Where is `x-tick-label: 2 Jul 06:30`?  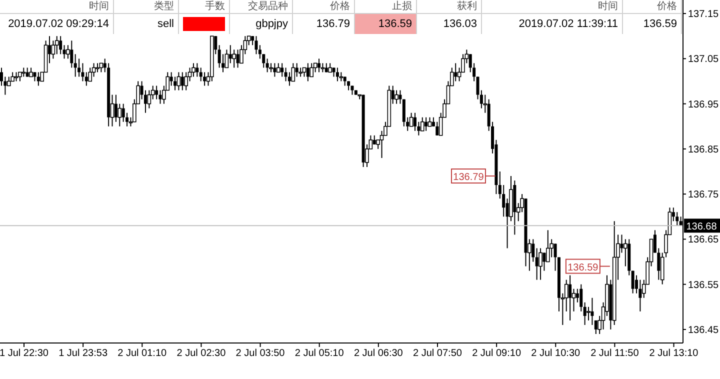
x-tick-label: 2 Jul 06:30 is located at coordinates (379, 354).